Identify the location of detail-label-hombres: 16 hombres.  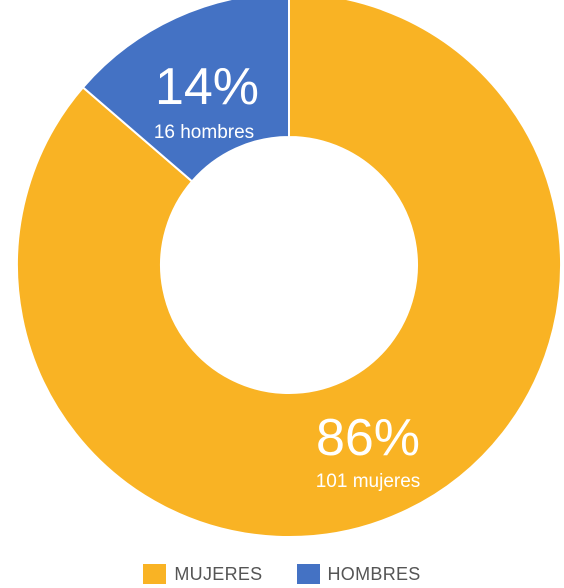
(204, 132).